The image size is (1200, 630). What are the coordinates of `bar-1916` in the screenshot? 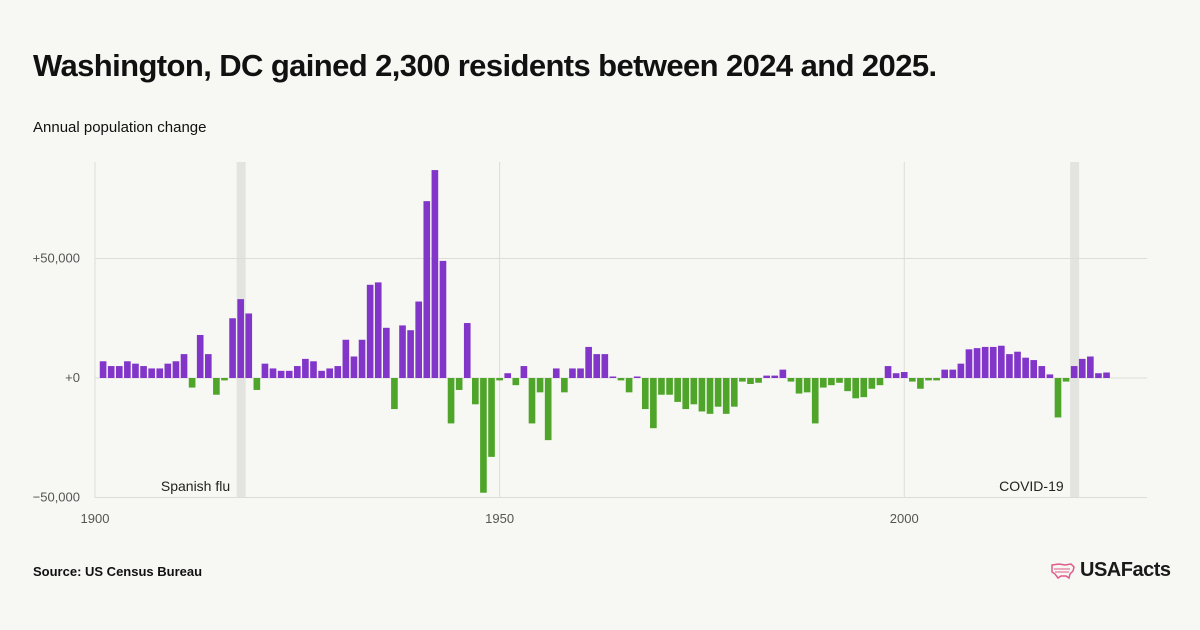 It's located at (224, 379).